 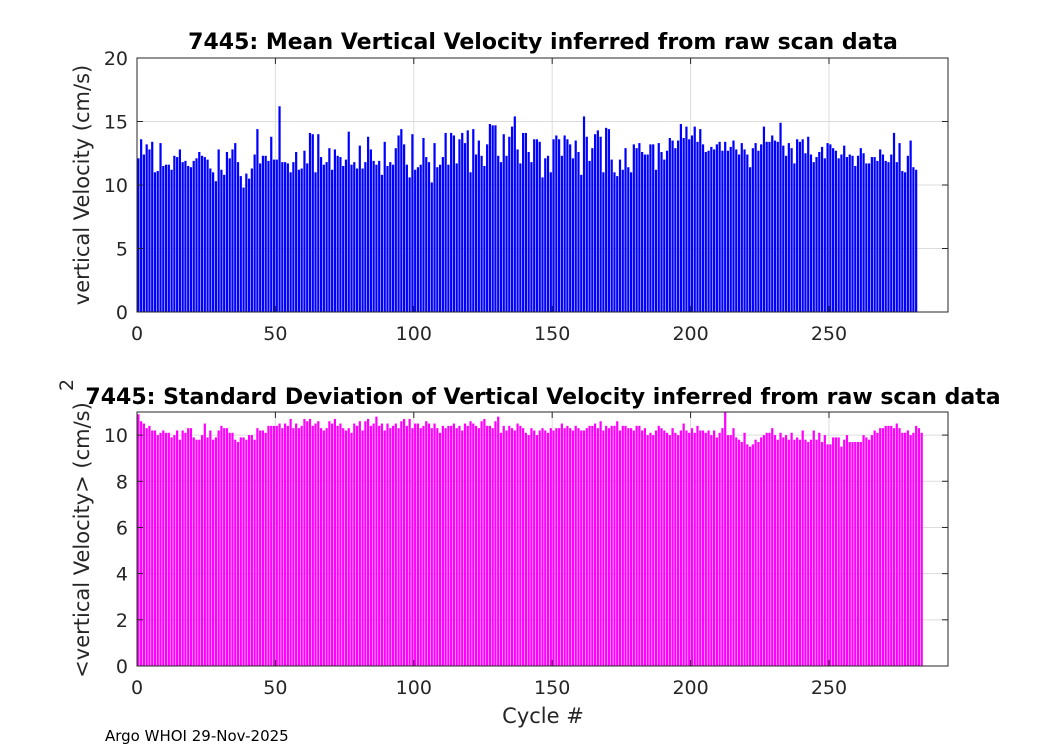 I want to click on std-velocity-y-label: <vertical Velocity> (cm/s), so click(x=82, y=540).